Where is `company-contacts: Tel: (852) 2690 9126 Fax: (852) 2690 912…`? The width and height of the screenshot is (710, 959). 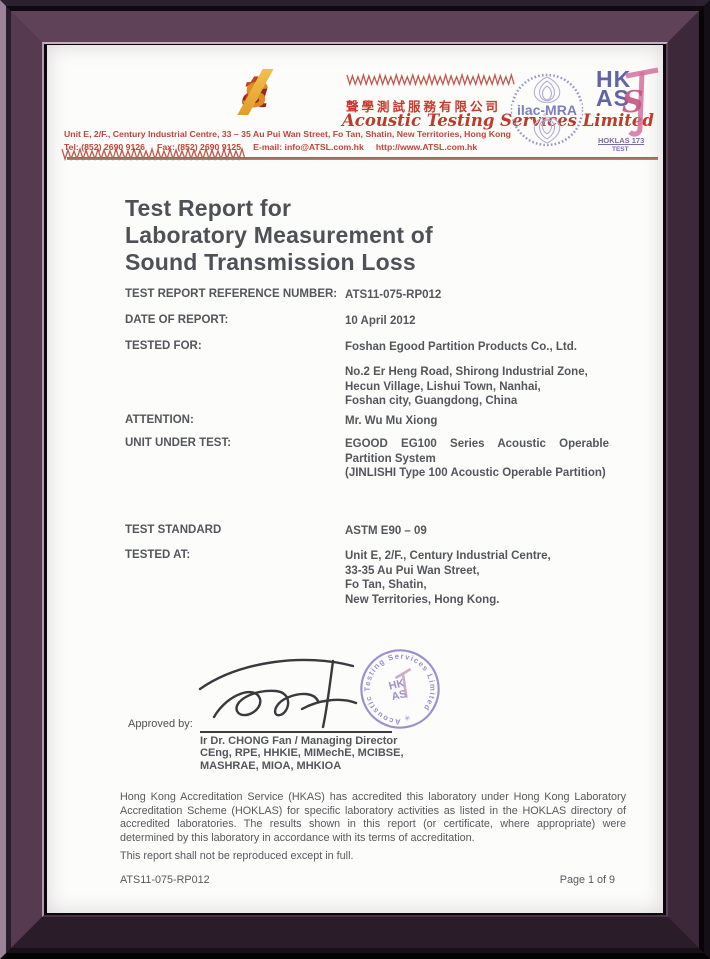 company-contacts: Tel: (852) 2690 9126 Fax: (852) 2690 912… is located at coordinates (271, 147).